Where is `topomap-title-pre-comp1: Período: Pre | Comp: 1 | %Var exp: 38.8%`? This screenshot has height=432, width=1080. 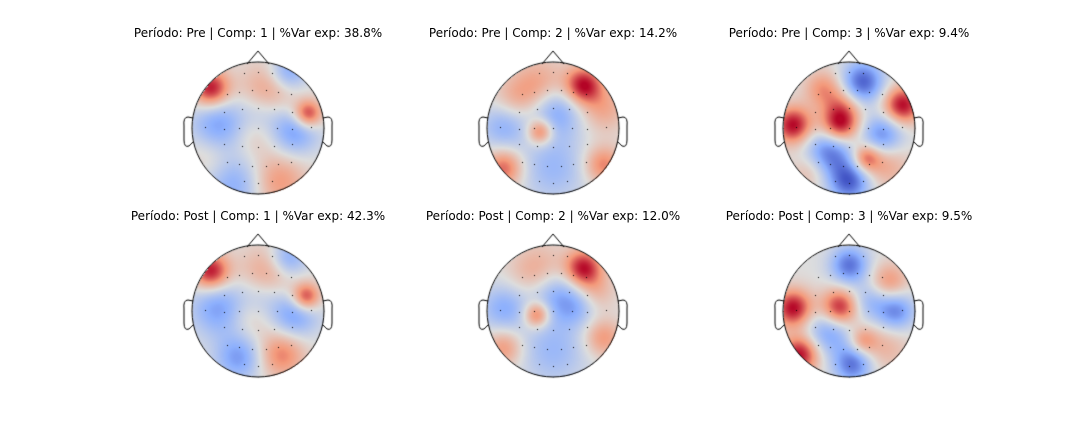 topomap-title-pre-comp1: Período: Pre | Comp: 1 | %Var exp: 38.8% is located at coordinates (258, 33).